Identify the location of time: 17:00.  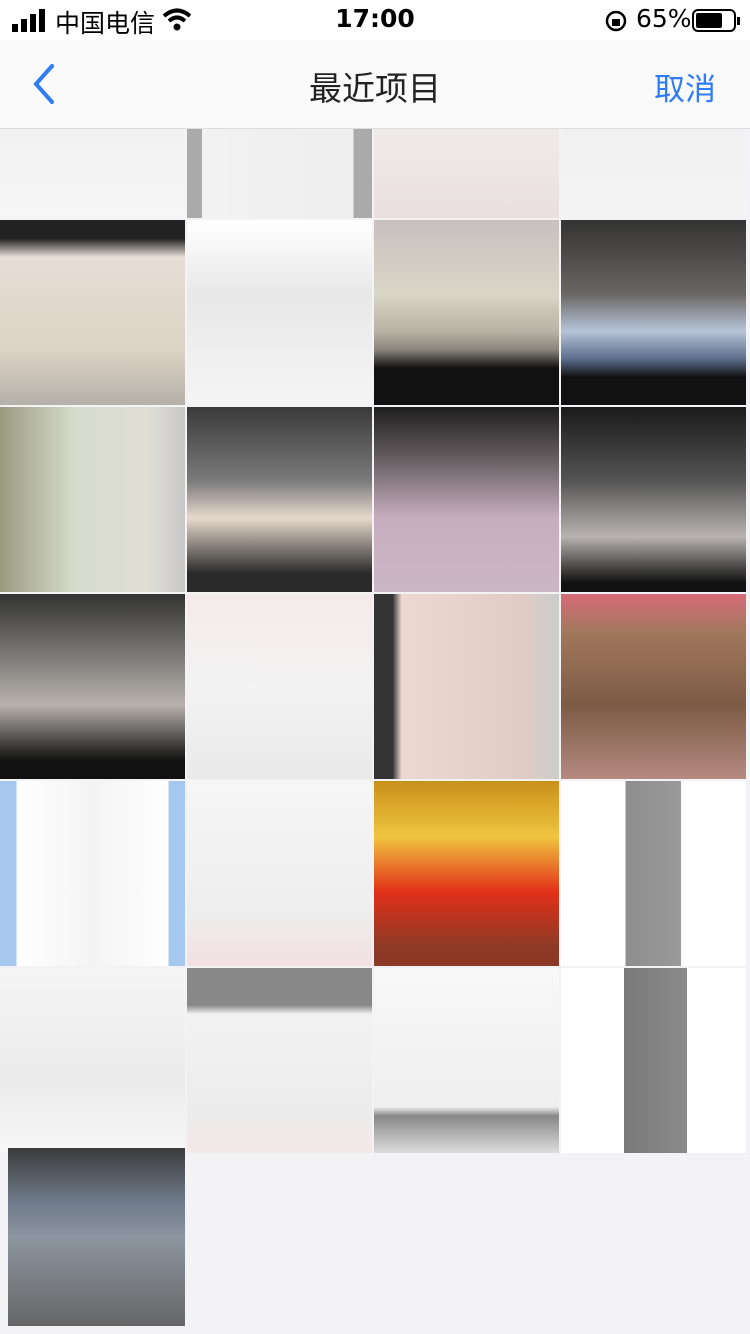
(375, 18).